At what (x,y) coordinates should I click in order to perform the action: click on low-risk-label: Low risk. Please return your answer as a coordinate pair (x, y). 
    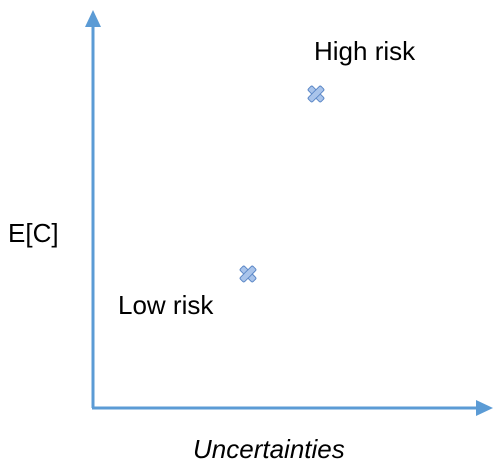
    Looking at the image, I should click on (166, 305).